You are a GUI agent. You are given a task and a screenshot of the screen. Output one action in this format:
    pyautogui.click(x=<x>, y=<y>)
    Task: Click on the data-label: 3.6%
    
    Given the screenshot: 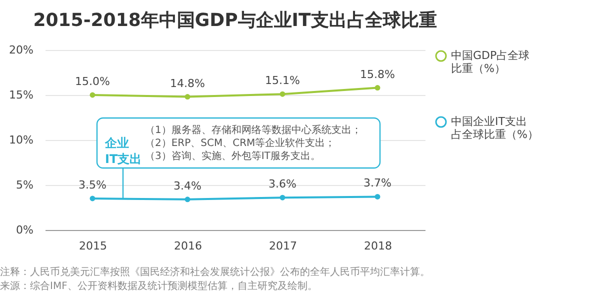 What is the action you would take?
    pyautogui.click(x=282, y=184)
    